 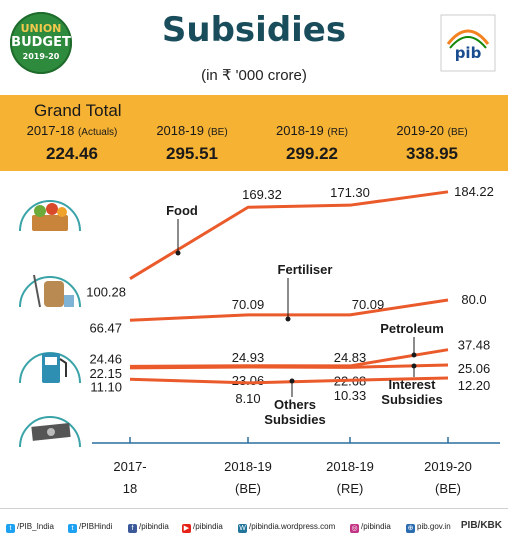 I want to click on series-name: Food, so click(x=182, y=210).